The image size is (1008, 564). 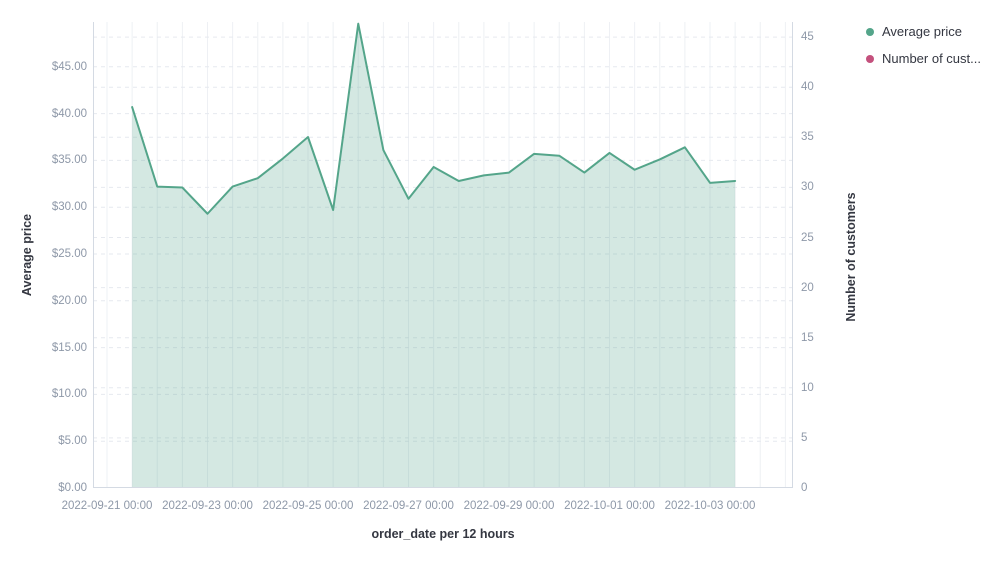 What do you see at coordinates (609, 506) in the screenshot?
I see `x-tick-label: 2022-10-01 00:00` at bounding box center [609, 506].